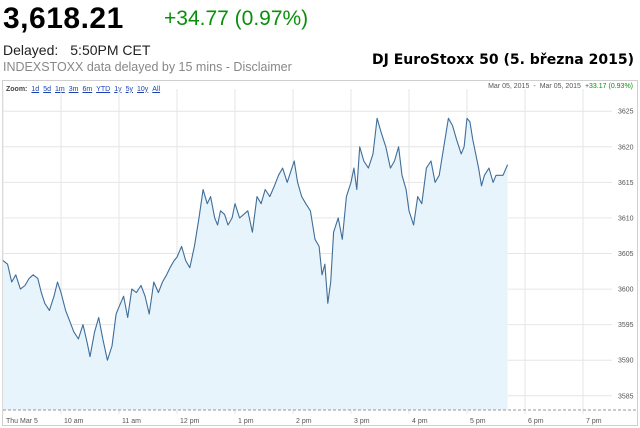 The height and width of the screenshot is (428, 640). What do you see at coordinates (129, 89) in the screenshot?
I see `zoom-option-5y: 5y` at bounding box center [129, 89].